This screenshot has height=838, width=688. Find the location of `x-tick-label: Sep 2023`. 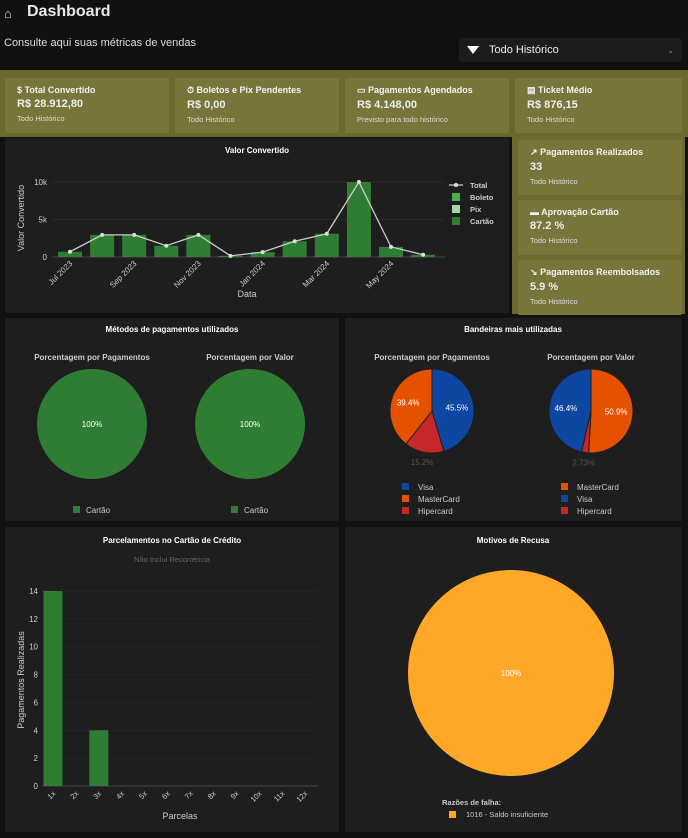

x-tick-label: Sep 2023 is located at coordinates (123, 274).